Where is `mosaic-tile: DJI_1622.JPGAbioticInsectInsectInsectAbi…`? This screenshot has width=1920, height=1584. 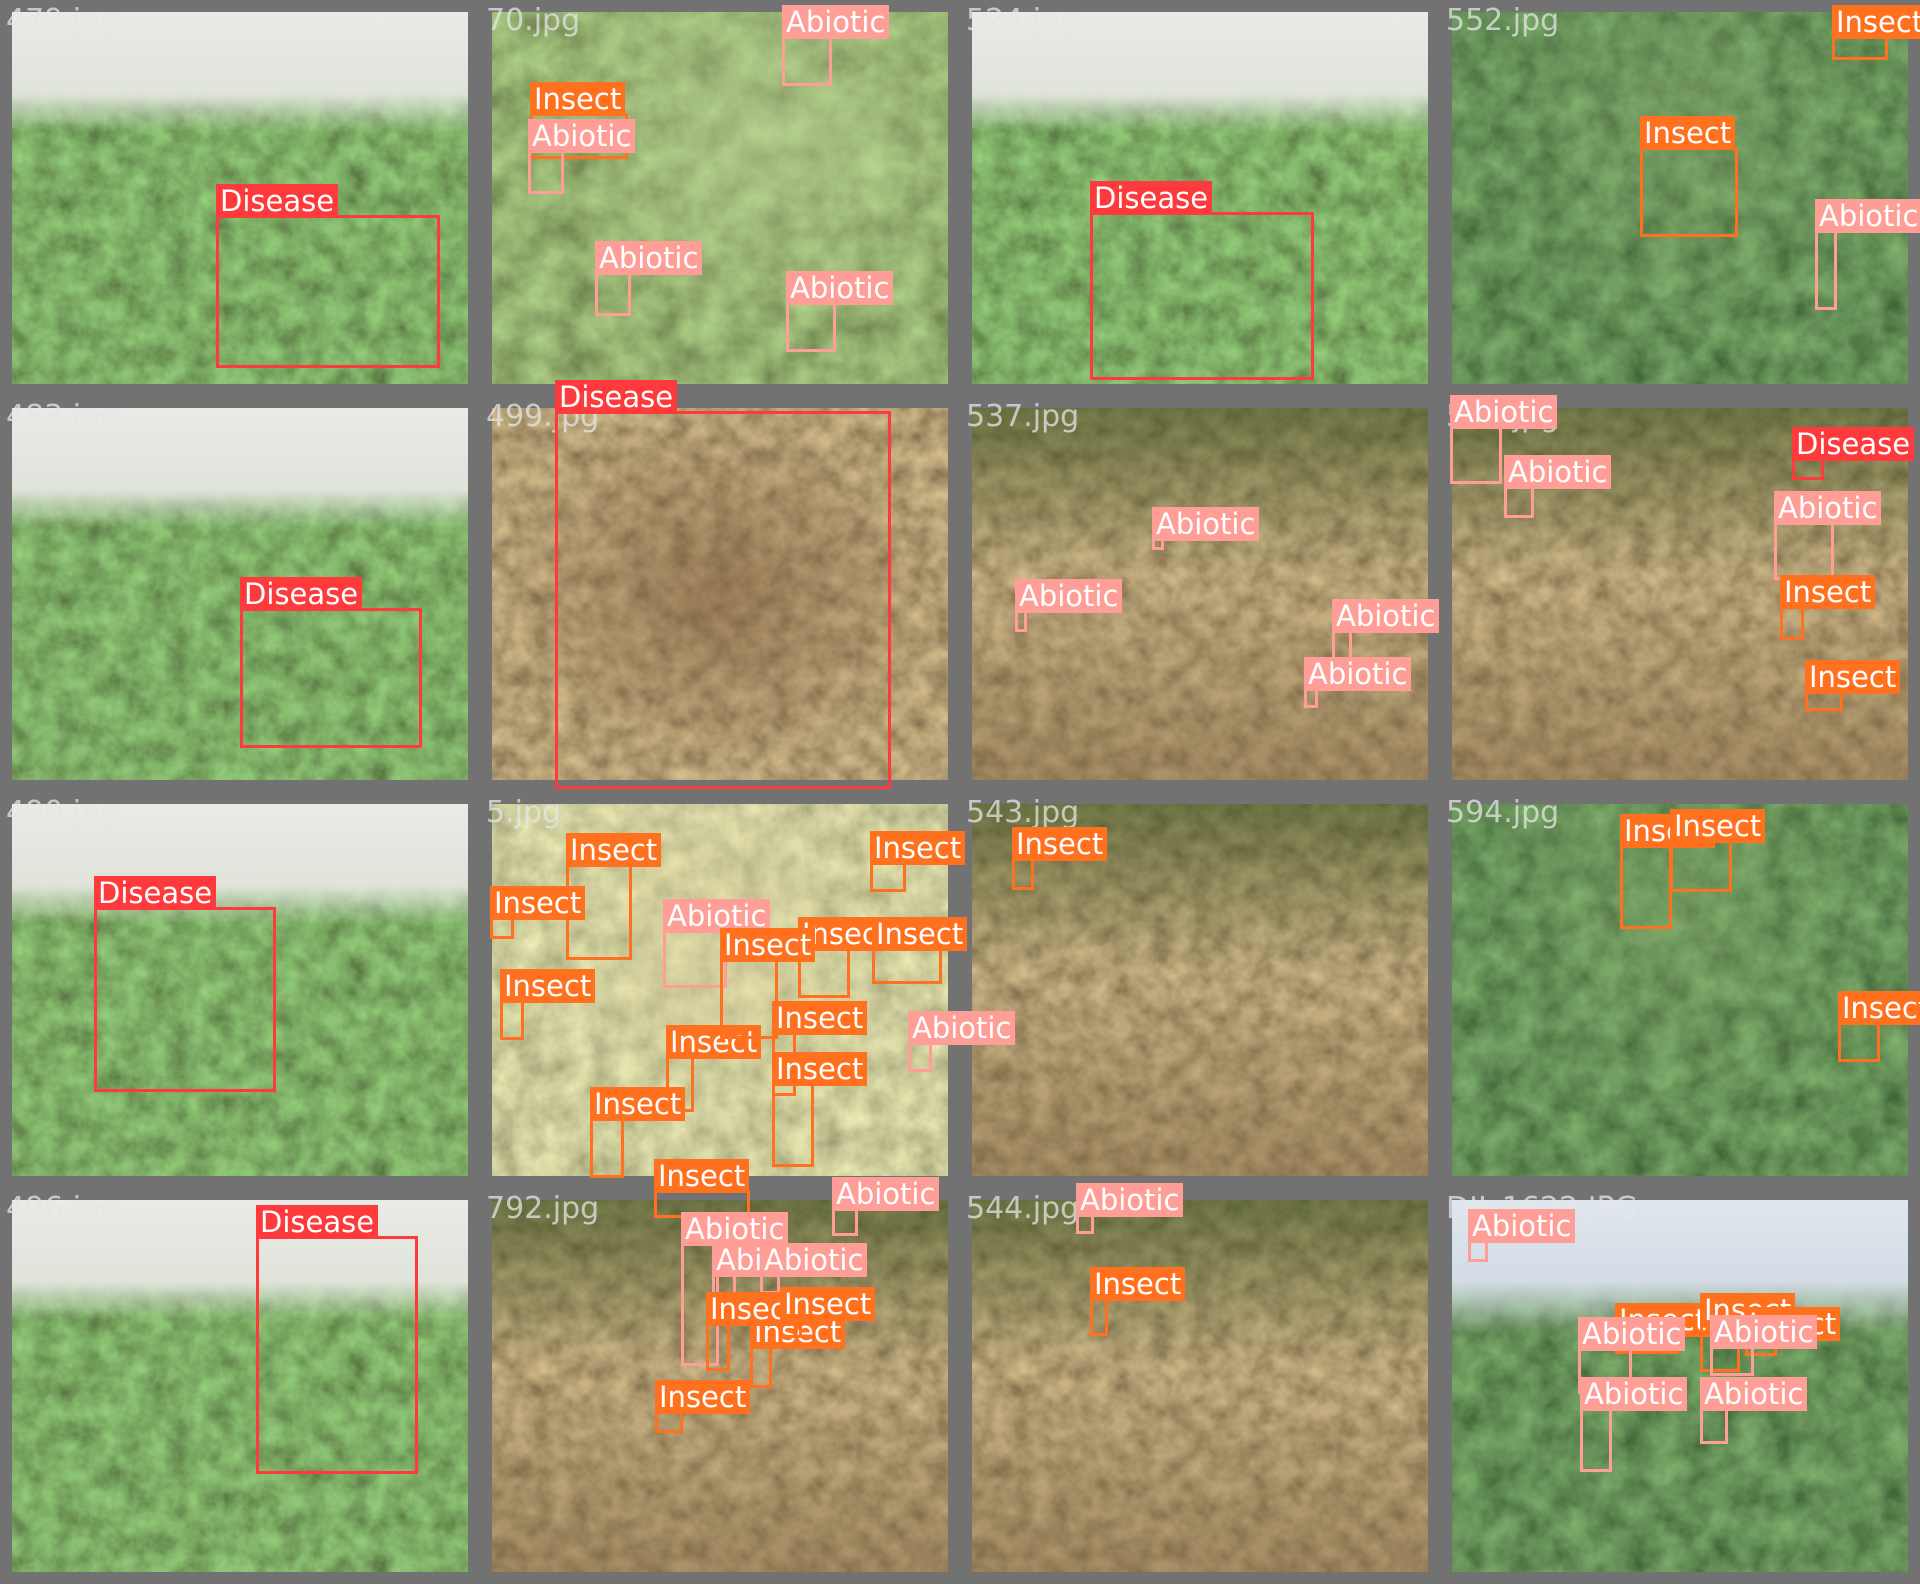
mosaic-tile: DJI_1622.JPGAbioticInsectInsectInsectAbi… is located at coordinates (1680, 1386).